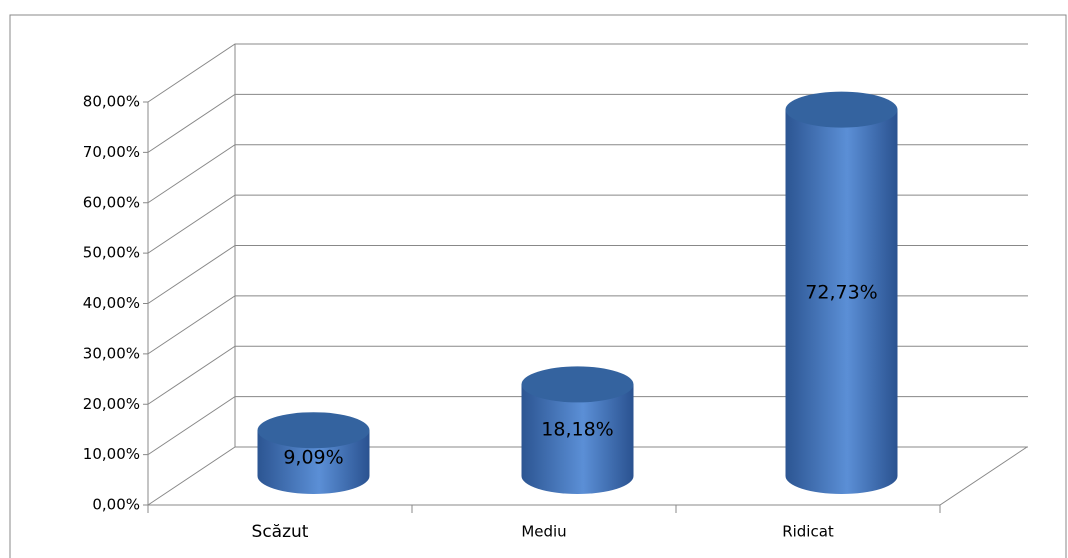  What do you see at coordinates (111, 102) in the screenshot?
I see `y-tick-label: 80,00%` at bounding box center [111, 102].